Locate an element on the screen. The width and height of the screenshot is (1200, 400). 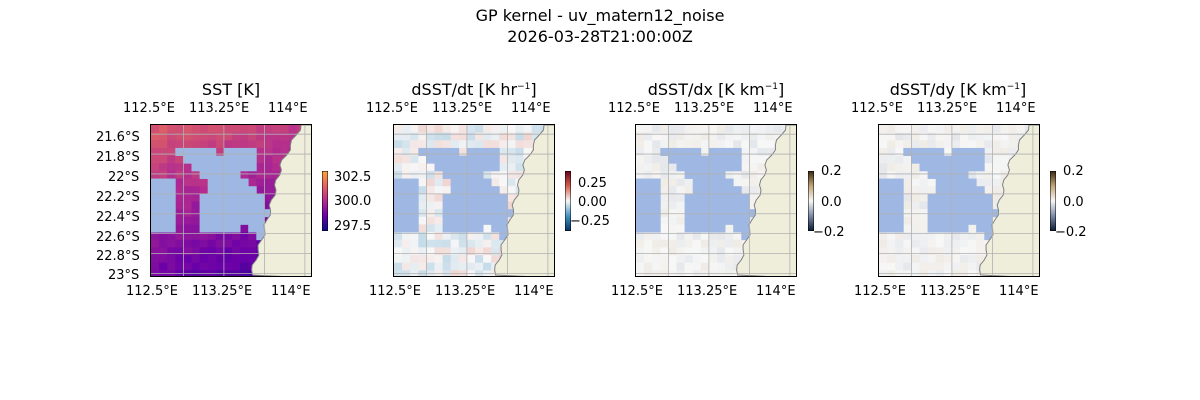
sst-heatmap is located at coordinates (231, 200).